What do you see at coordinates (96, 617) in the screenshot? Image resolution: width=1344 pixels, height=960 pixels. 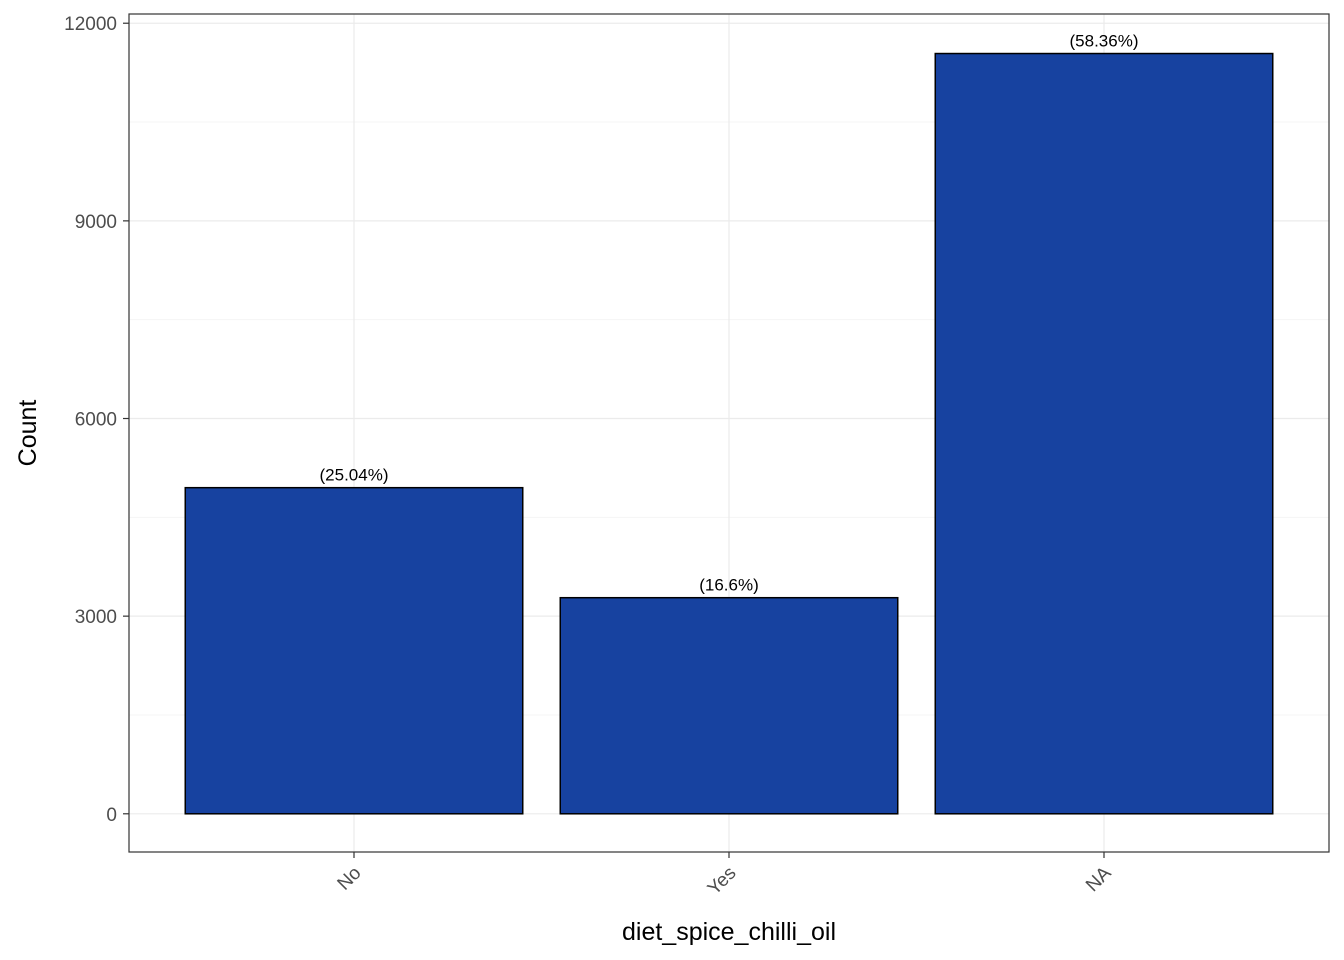 I see `y-tick-label: 3000` at bounding box center [96, 617].